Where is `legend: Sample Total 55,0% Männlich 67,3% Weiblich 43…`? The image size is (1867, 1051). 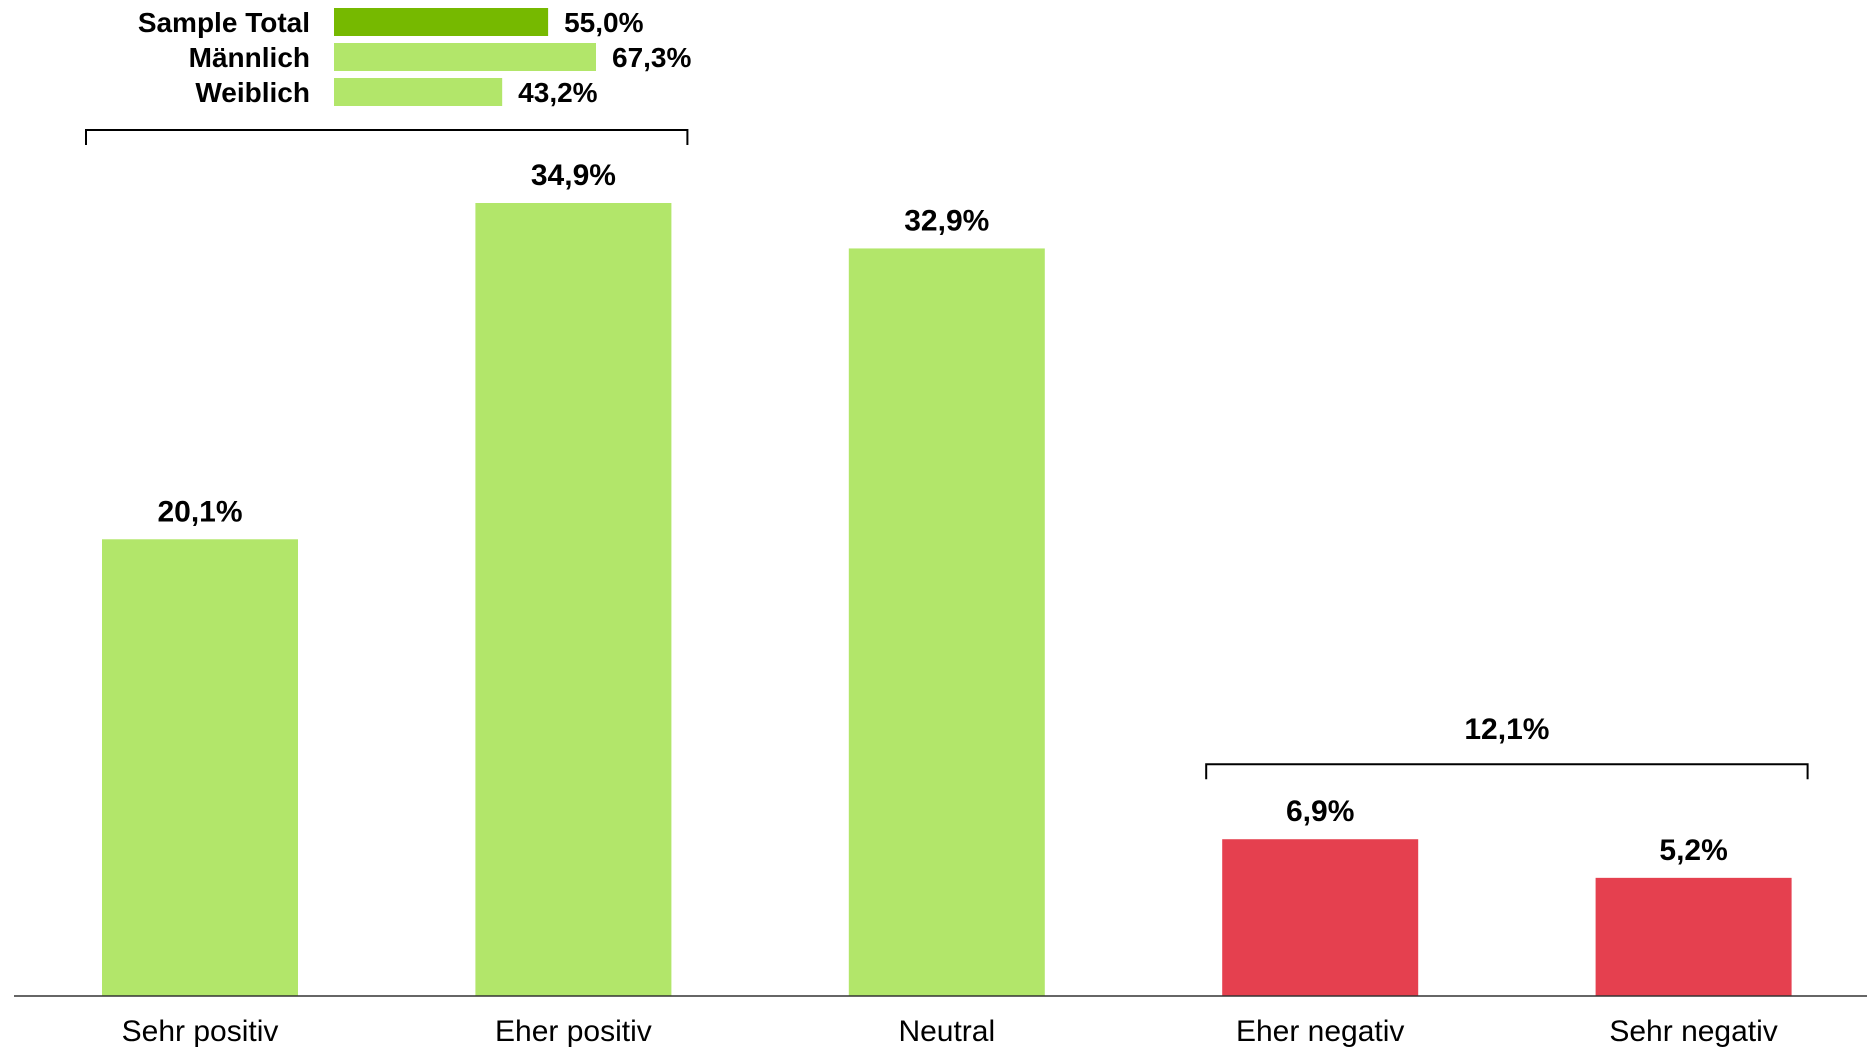
legend: Sample Total 55,0% Männlich 67,3% Weiblich 43… is located at coordinates (415, 57).